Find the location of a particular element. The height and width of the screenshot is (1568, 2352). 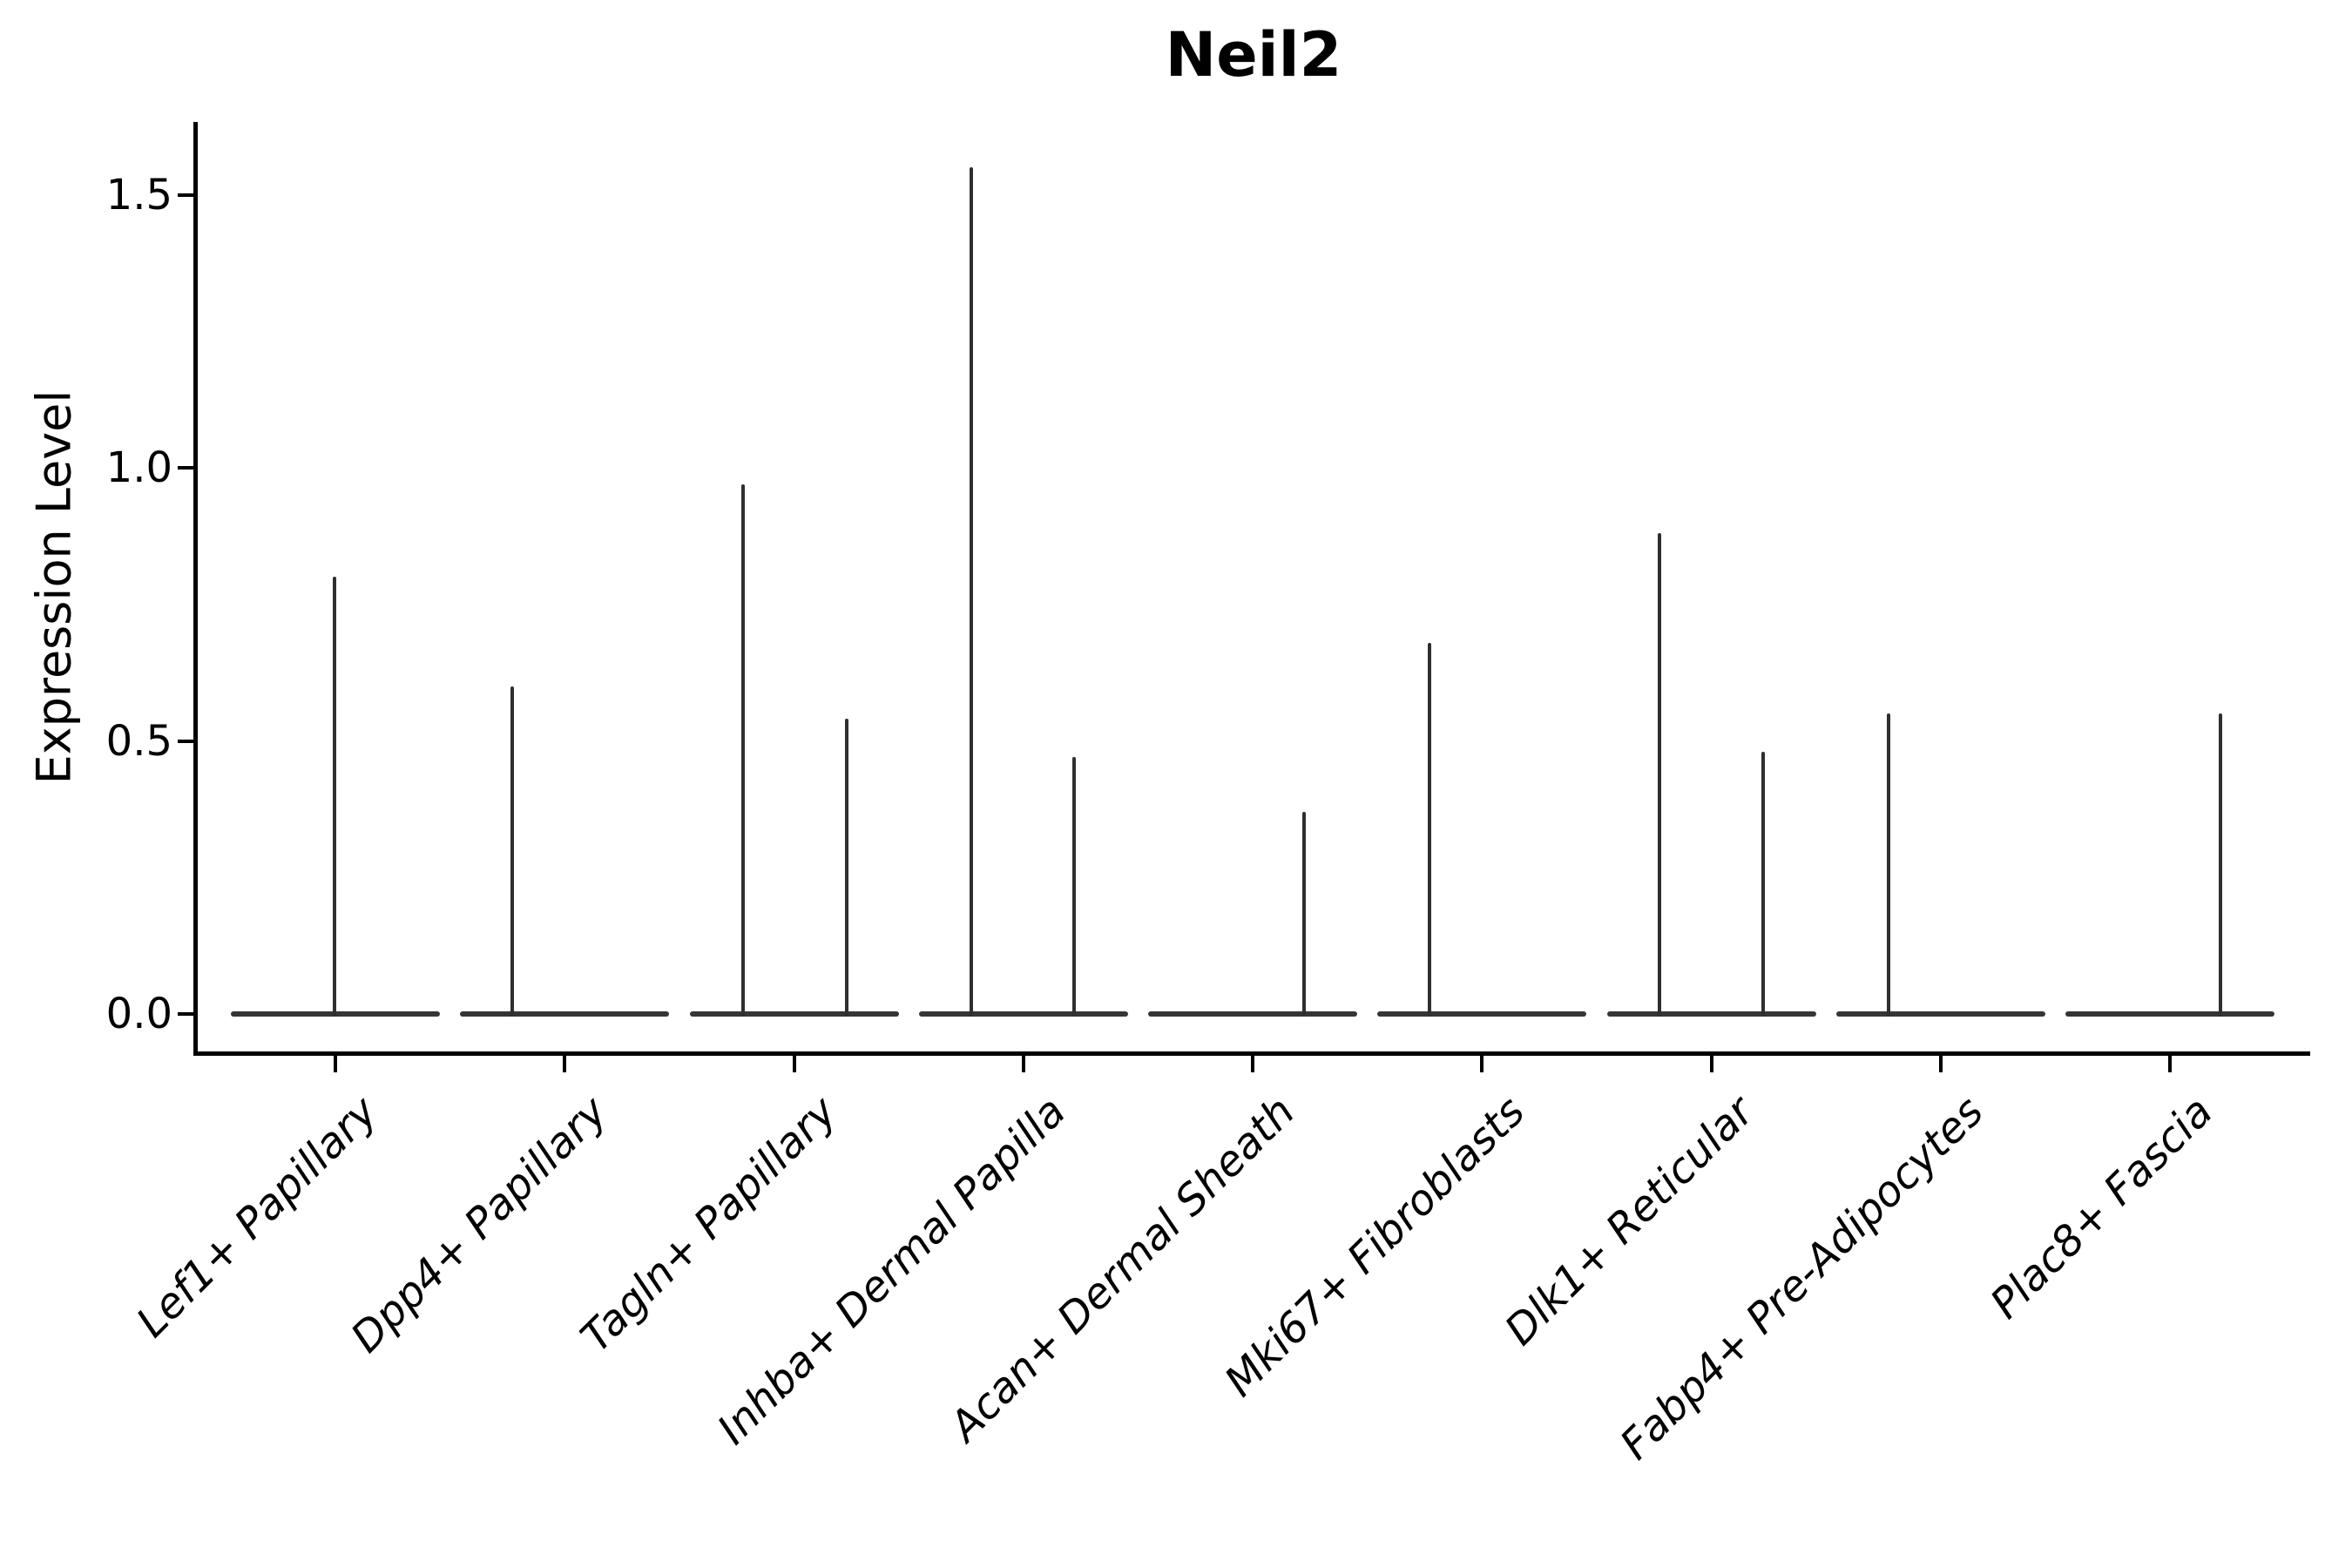

y-tick-label: 0.0 is located at coordinates (138, 1014).